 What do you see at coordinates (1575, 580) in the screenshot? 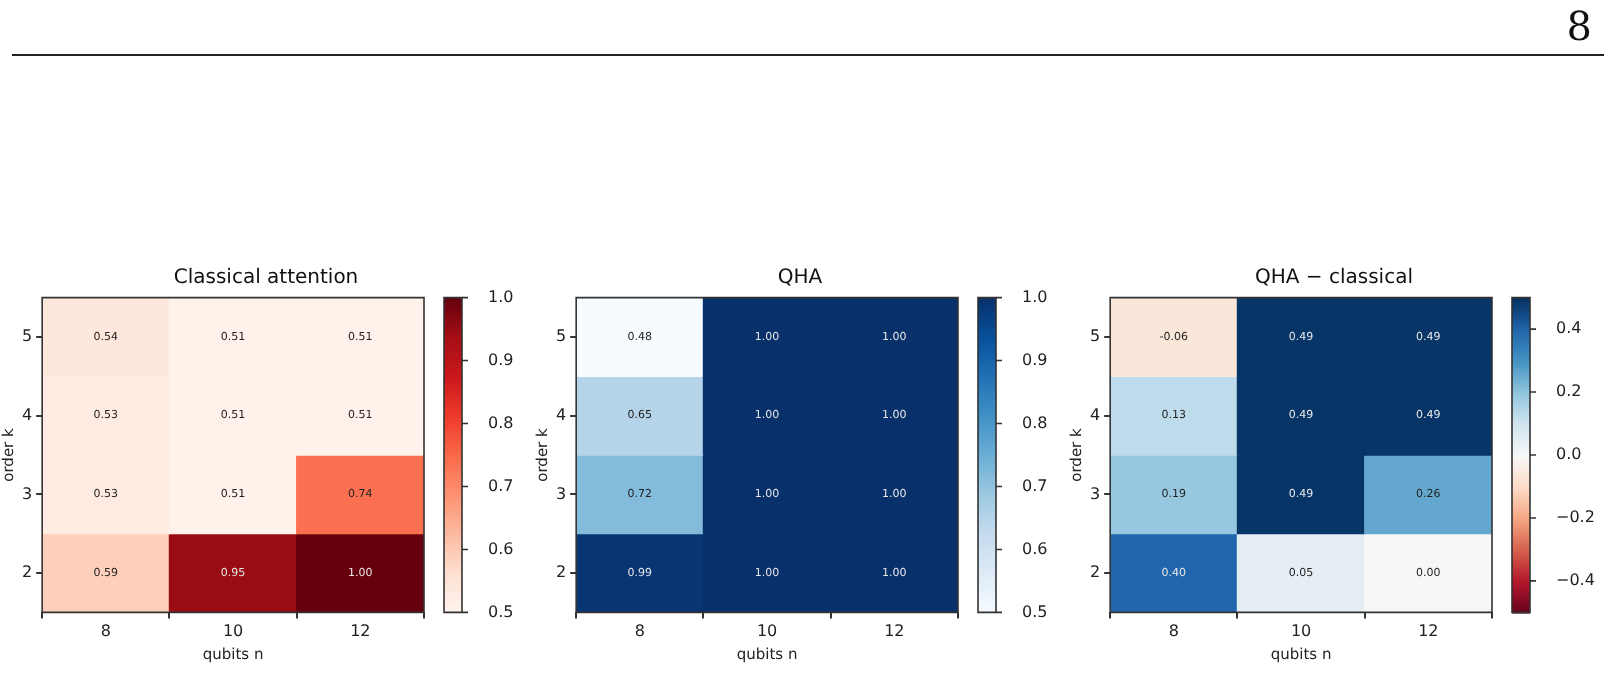
I see `color-bar-label: −0.4` at bounding box center [1575, 580].